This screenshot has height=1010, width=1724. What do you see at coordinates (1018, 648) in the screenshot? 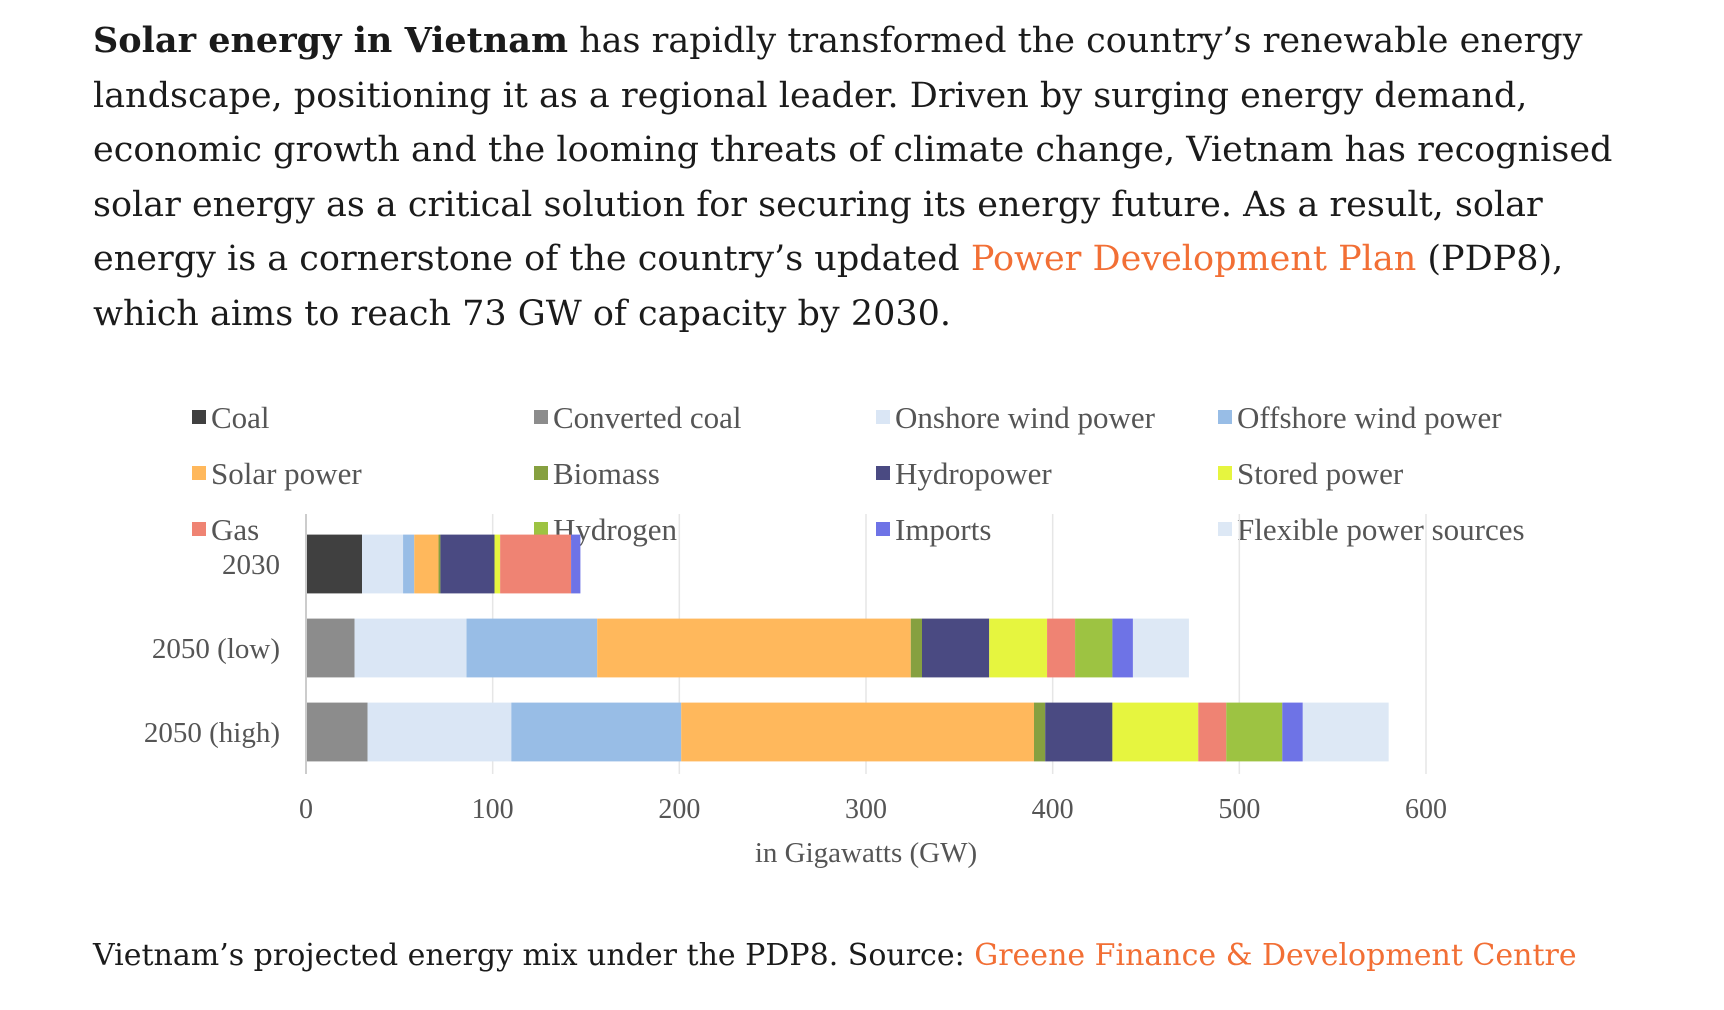
I see `bar-2050-low-stored-power` at bounding box center [1018, 648].